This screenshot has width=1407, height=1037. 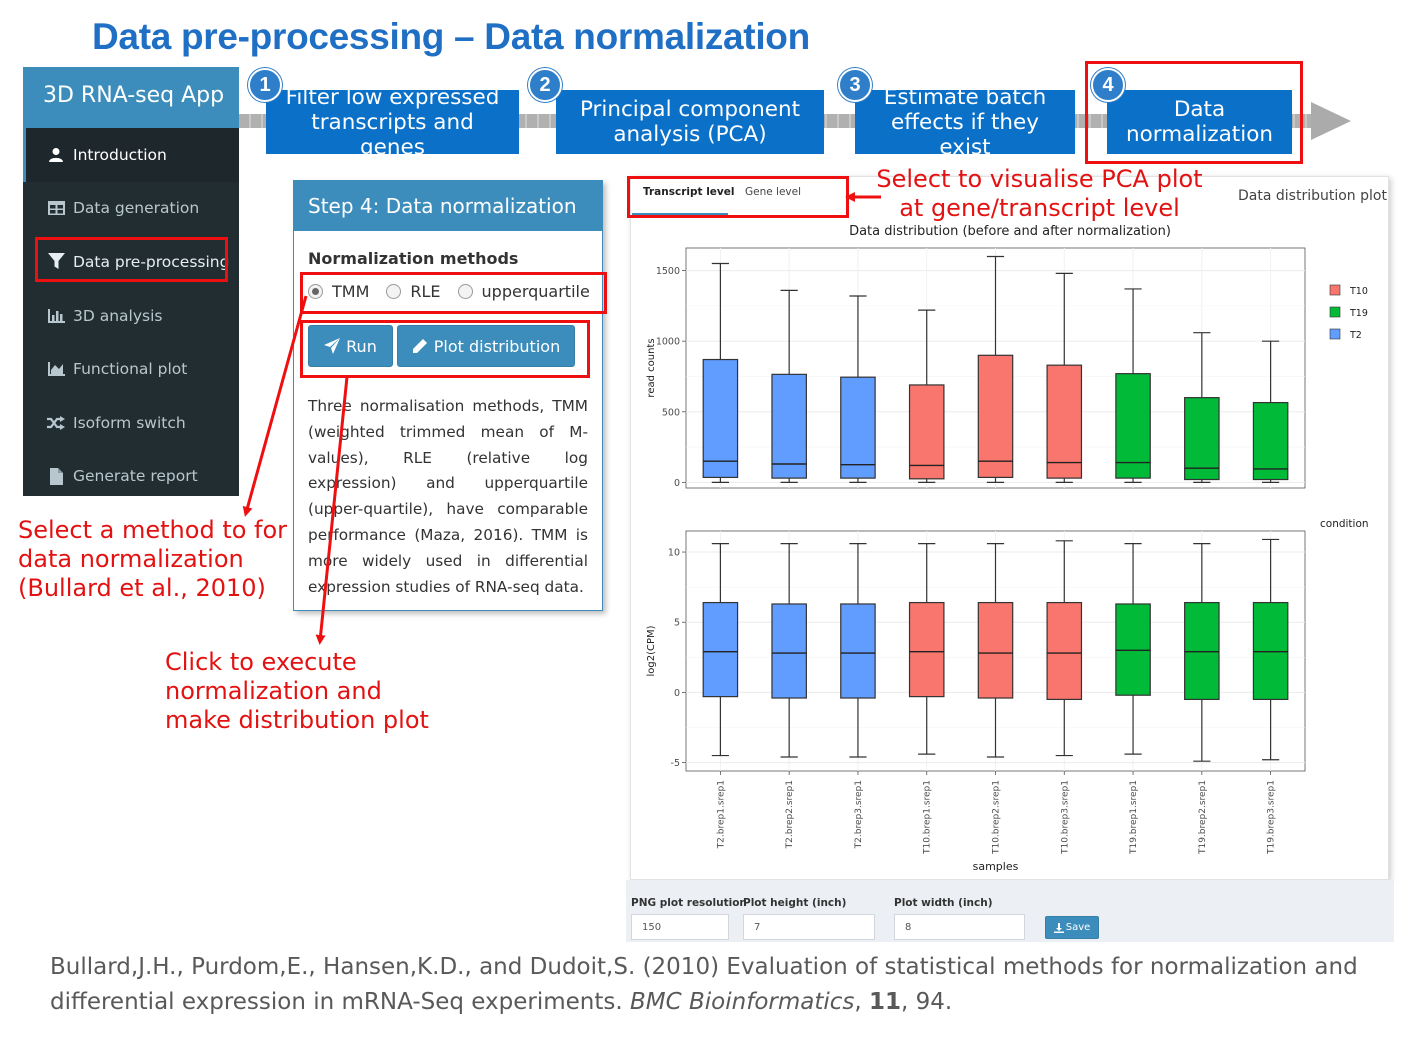 I want to click on highlight-buttons, so click(x=445, y=349).